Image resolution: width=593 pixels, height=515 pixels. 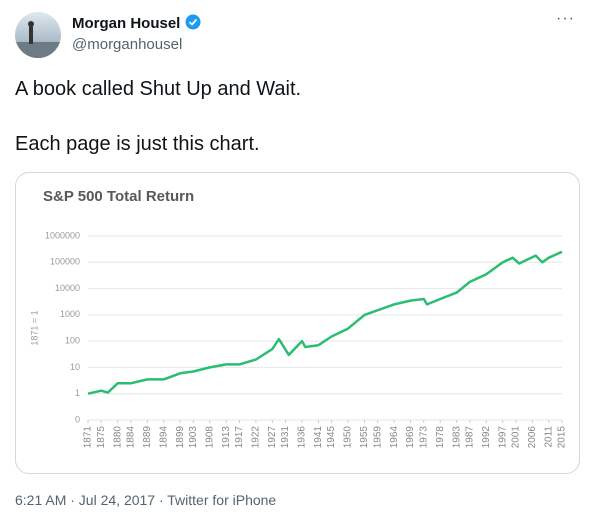 I want to click on y-axis-label: 1871 = 1, so click(x=34, y=327).